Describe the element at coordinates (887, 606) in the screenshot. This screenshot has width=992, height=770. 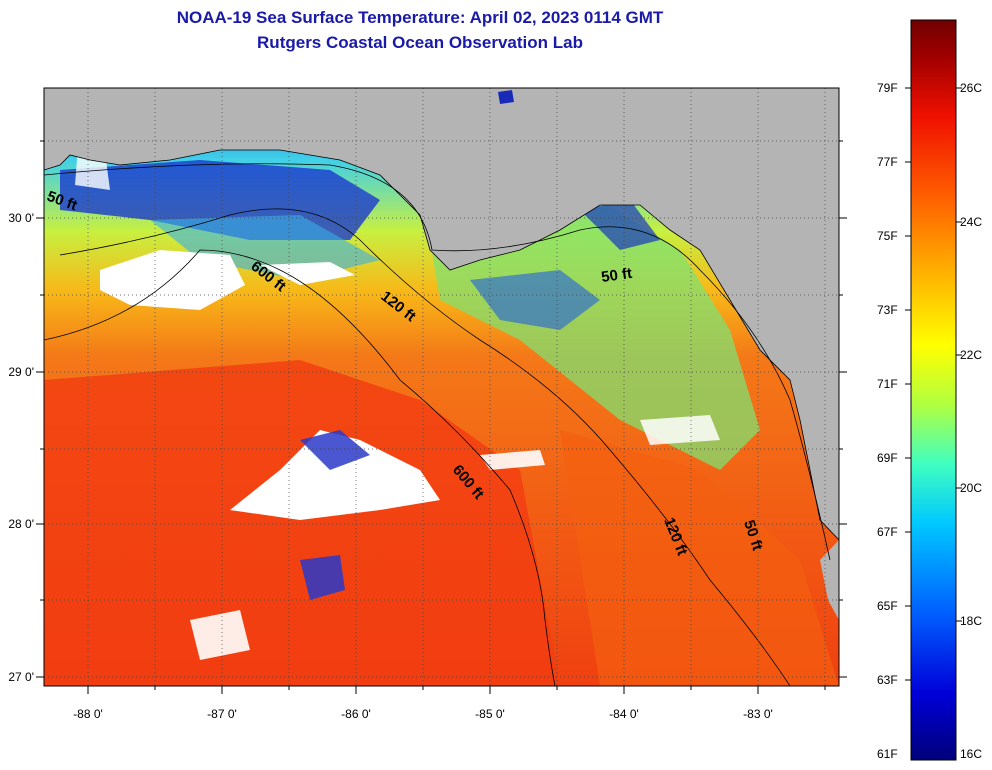
I see `colorbar-label-f: 65F` at that location.